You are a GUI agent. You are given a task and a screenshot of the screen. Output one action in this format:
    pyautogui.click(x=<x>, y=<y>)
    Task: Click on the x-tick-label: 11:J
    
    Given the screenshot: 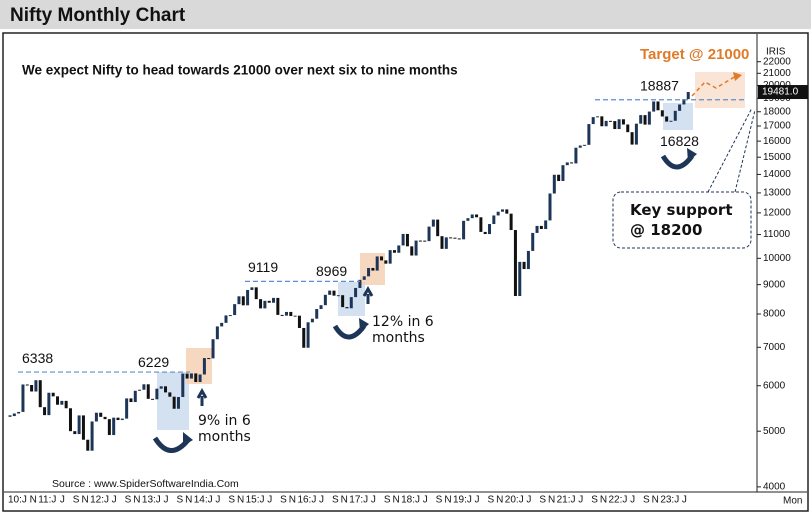 What is the action you would take?
    pyautogui.click(x=47, y=500)
    